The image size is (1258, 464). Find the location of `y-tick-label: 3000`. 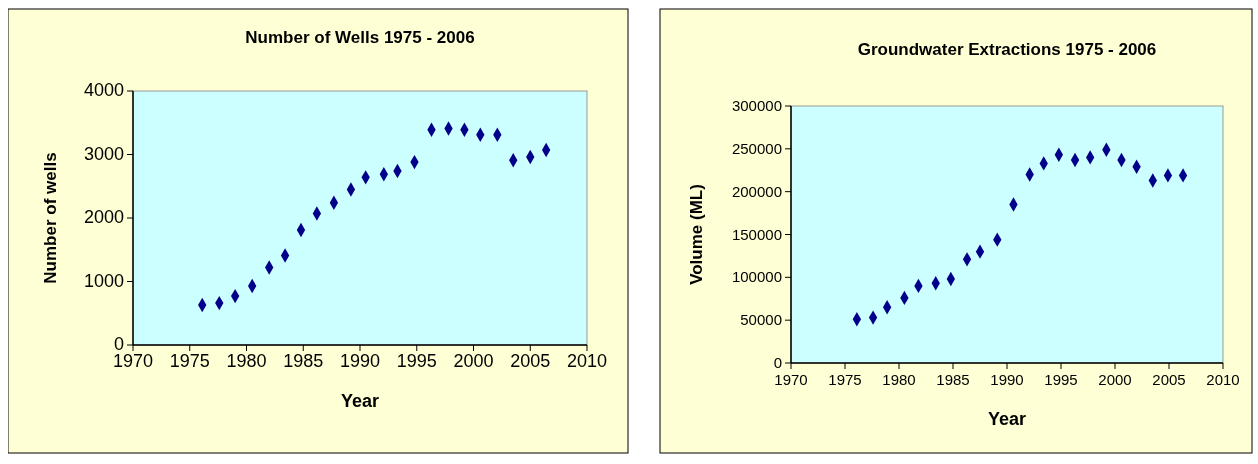

y-tick-label: 3000 is located at coordinates (103, 153).